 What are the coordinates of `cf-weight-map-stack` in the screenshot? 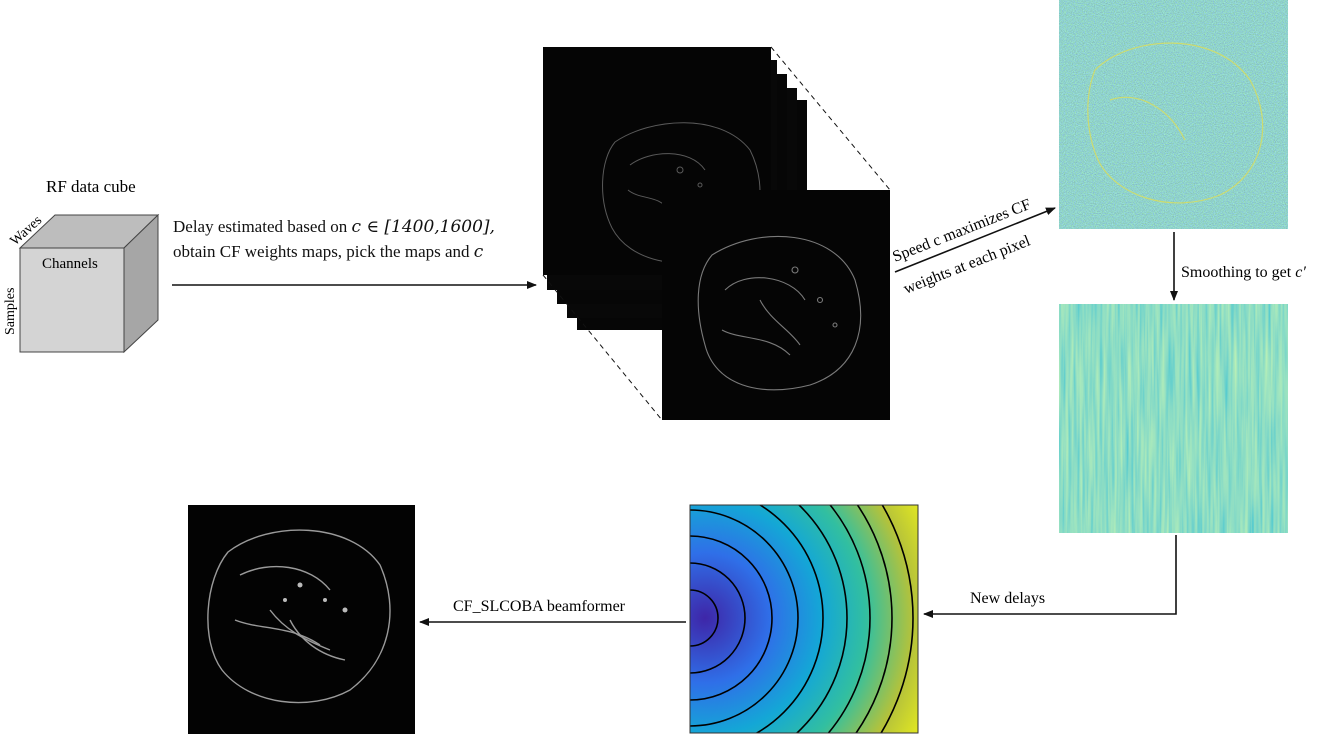 It's located at (716, 233).